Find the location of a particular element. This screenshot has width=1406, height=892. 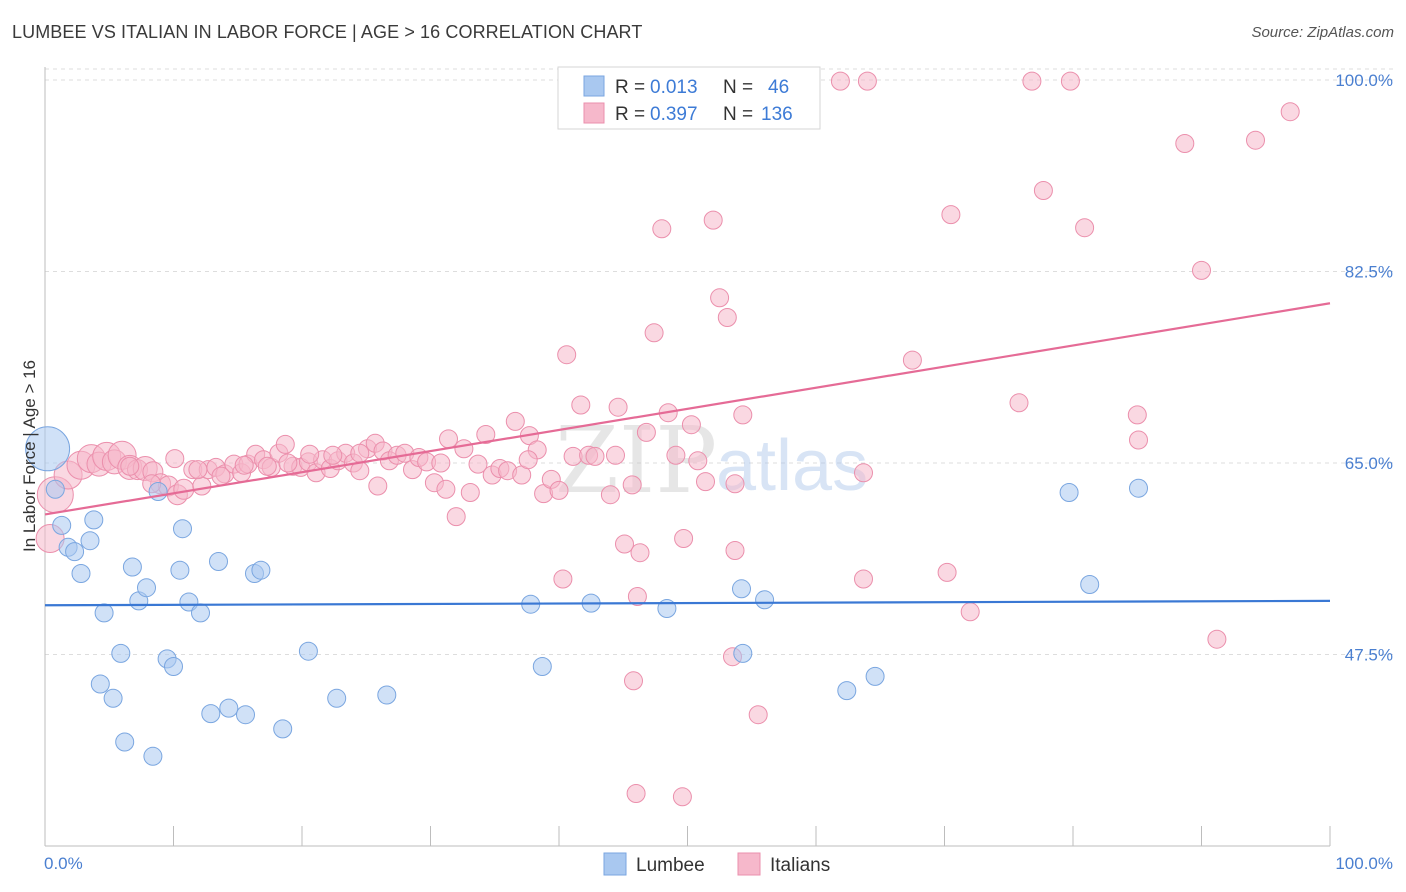

legend-swatch-italians is located at coordinates (594, 113).